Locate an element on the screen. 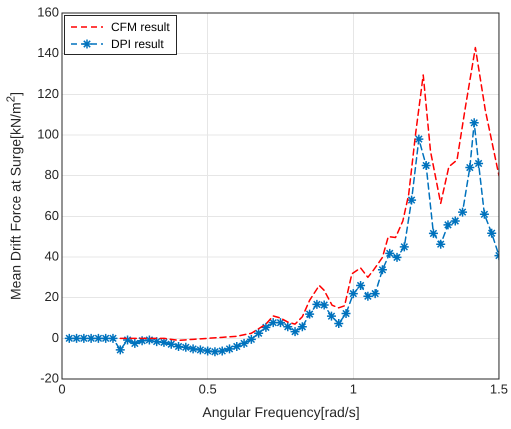 The width and height of the screenshot is (511, 429). x-tick-label: 1.5 is located at coordinates (499, 388).